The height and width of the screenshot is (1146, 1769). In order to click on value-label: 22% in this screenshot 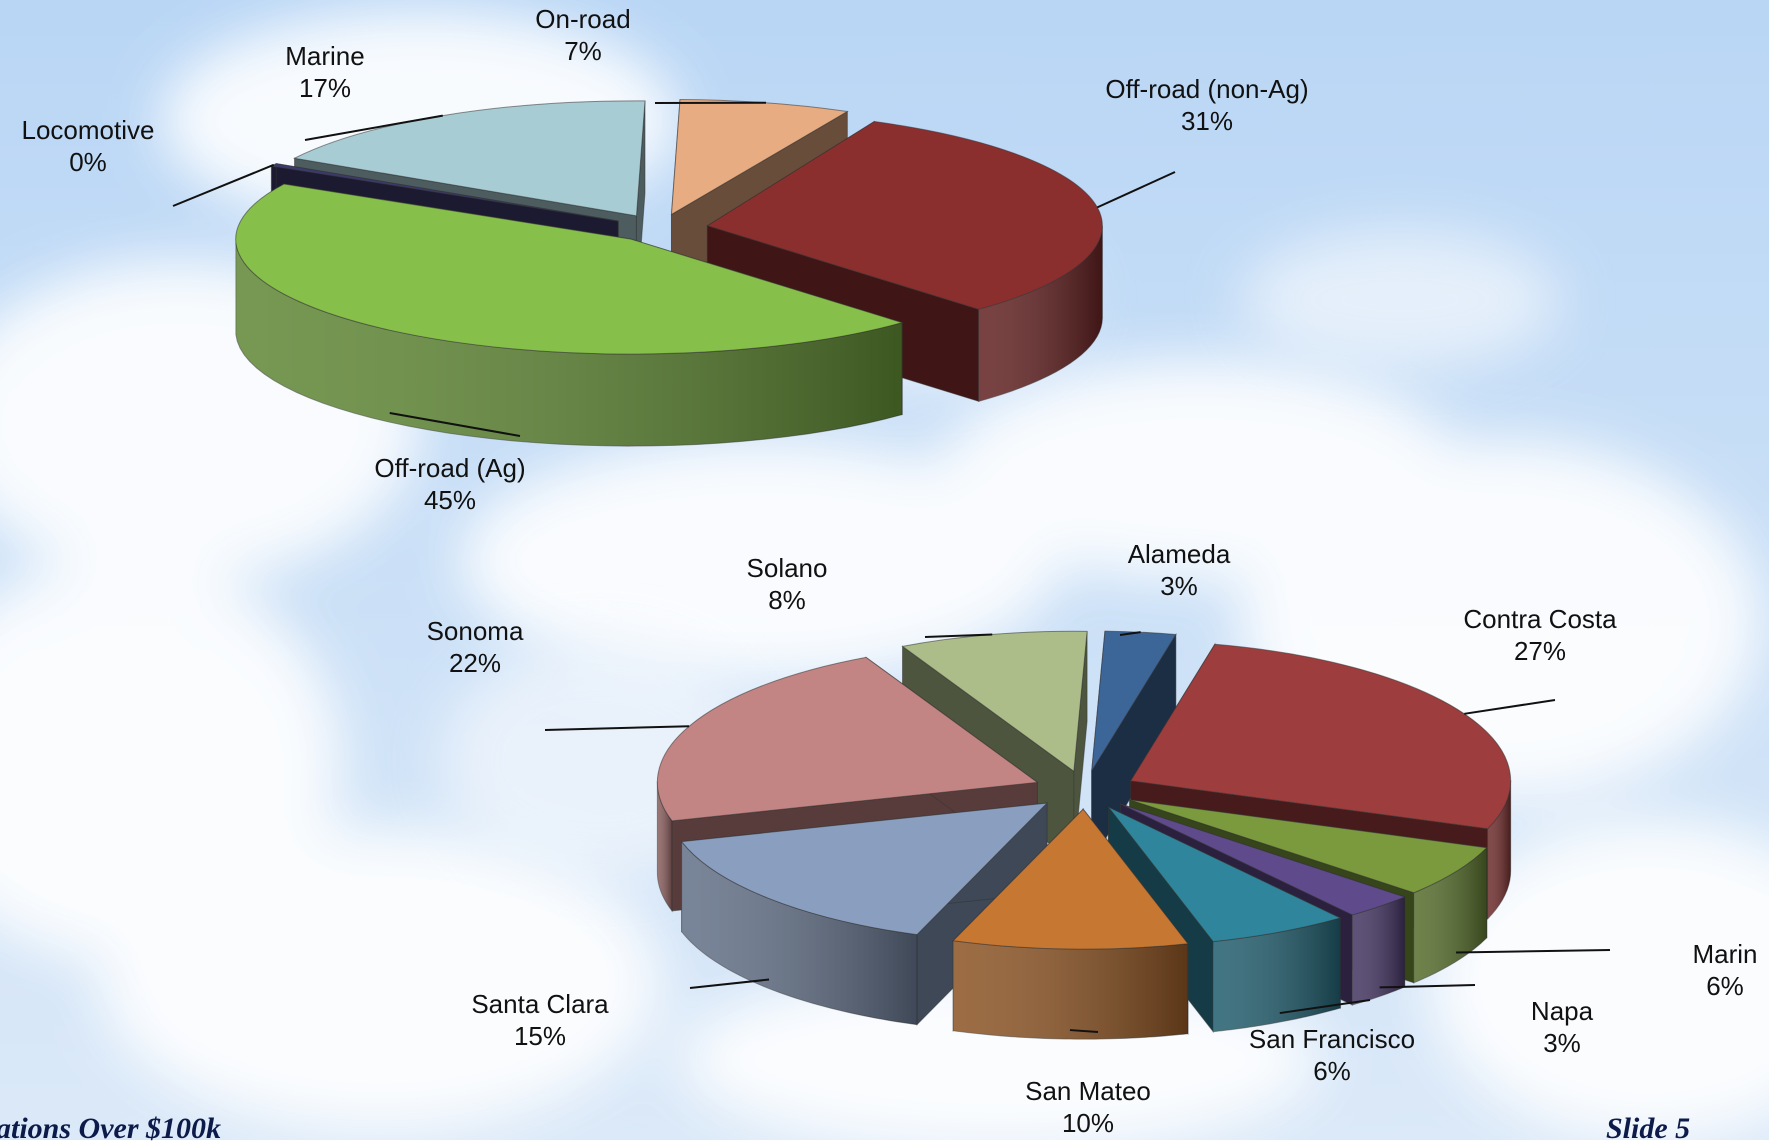, I will do `click(475, 663)`.